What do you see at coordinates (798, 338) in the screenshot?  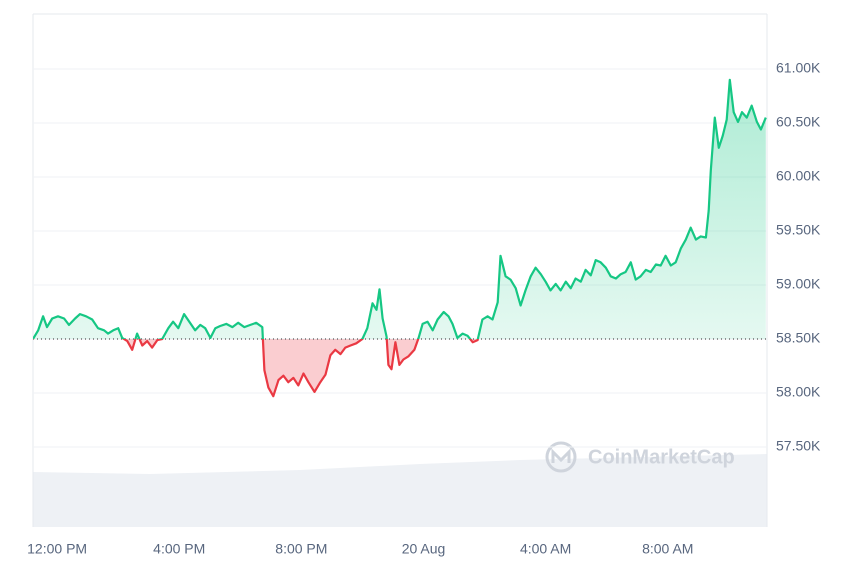 I see `y-tick-label: 58.50K` at bounding box center [798, 338].